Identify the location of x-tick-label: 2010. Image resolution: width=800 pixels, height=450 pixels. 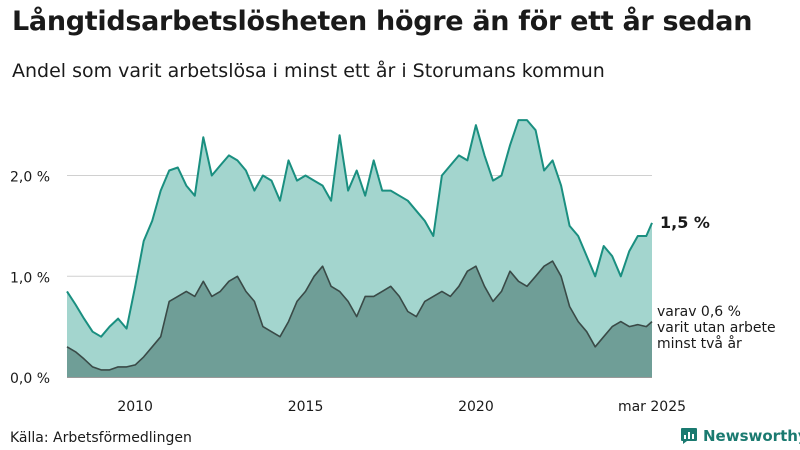
(135, 407).